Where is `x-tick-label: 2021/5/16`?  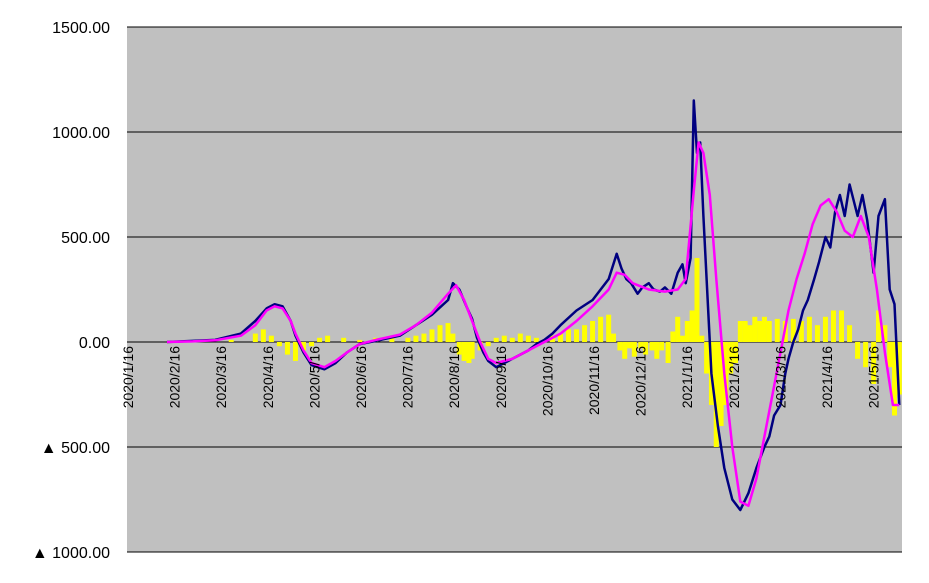 x-tick-label: 2021/5/16 is located at coordinates (874, 377).